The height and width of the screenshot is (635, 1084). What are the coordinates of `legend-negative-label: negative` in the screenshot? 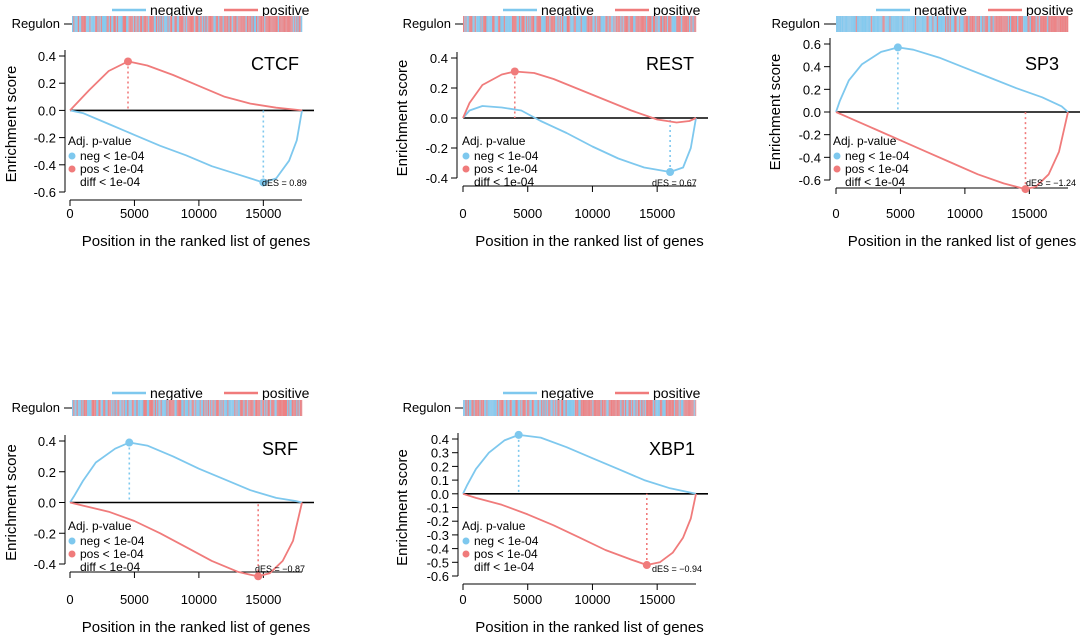 It's located at (567, 393).